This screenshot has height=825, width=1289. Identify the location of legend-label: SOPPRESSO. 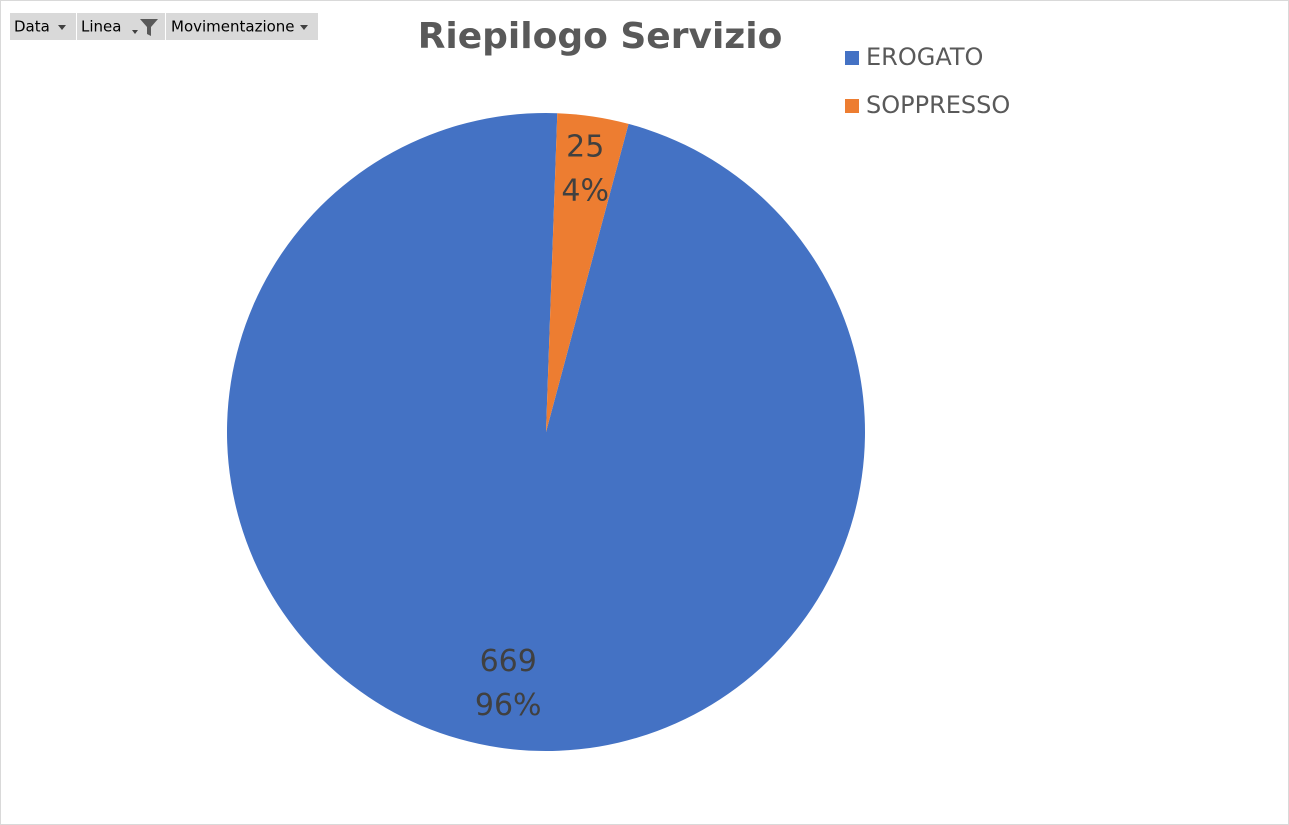
(938, 105).